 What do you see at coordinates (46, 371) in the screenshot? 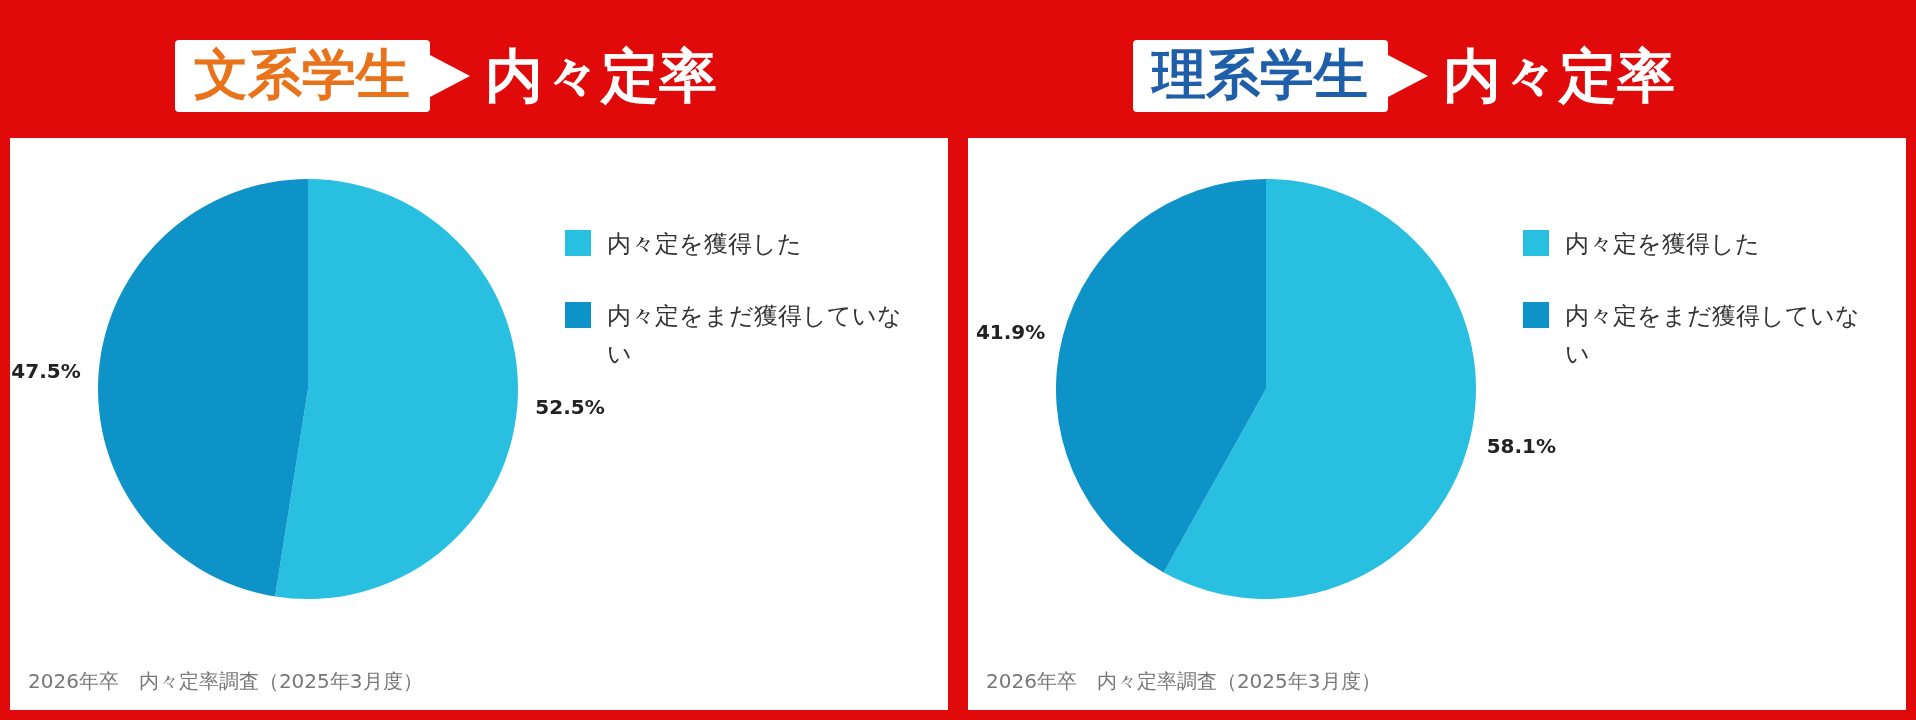
I see `data-label: 47.5%` at bounding box center [46, 371].